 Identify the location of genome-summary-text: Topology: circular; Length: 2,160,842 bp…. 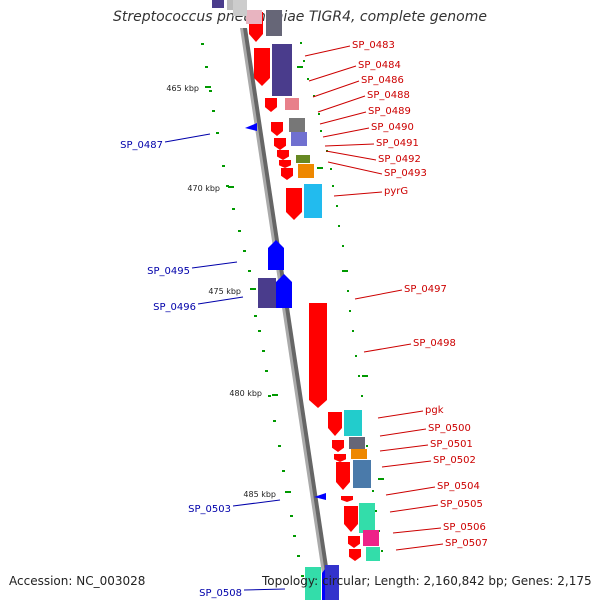
(427, 581).